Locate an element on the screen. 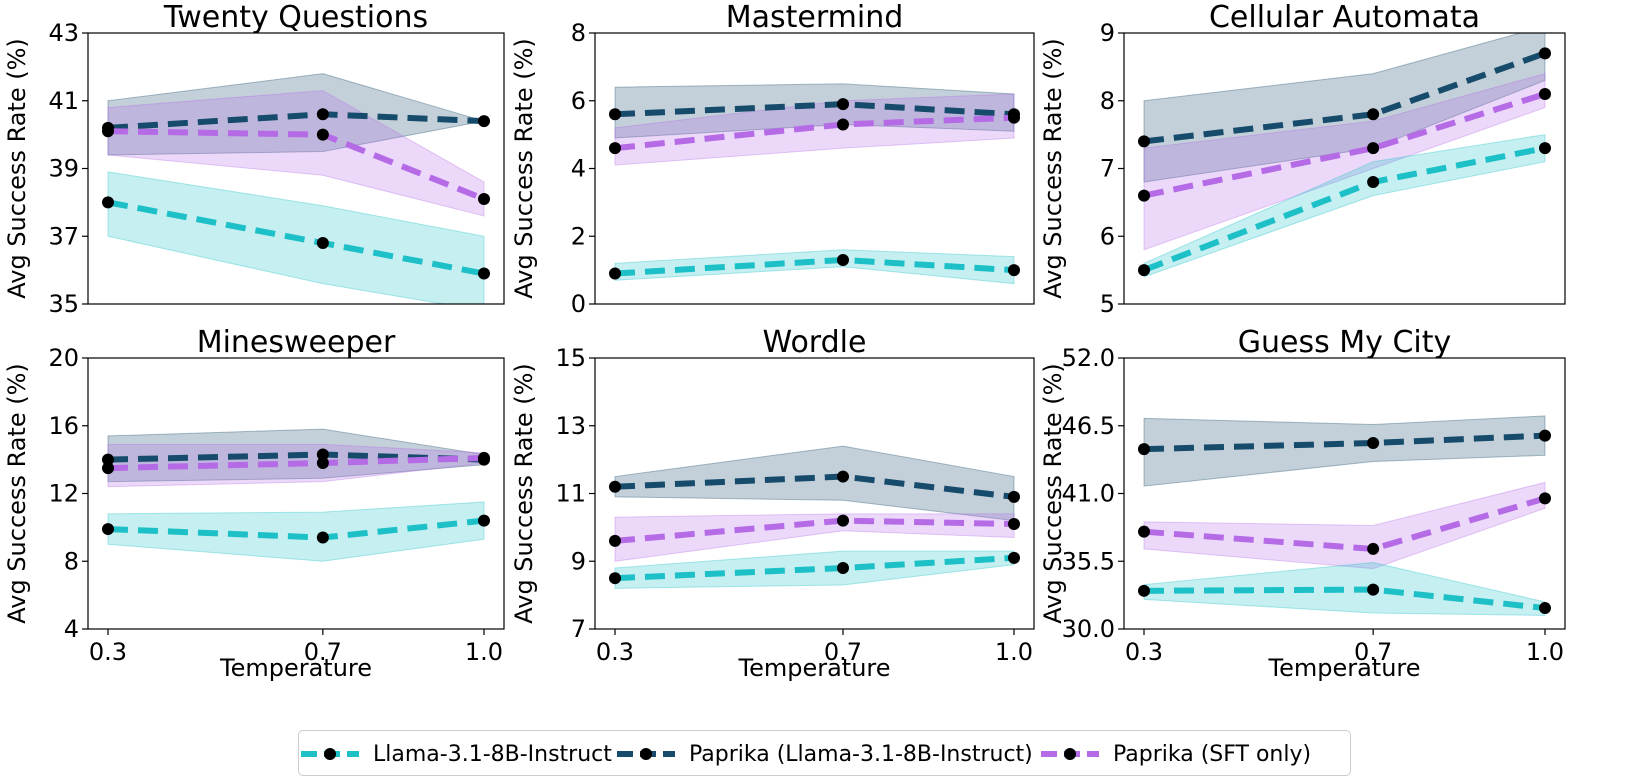  legend-swatch-llama is located at coordinates (330, 754).